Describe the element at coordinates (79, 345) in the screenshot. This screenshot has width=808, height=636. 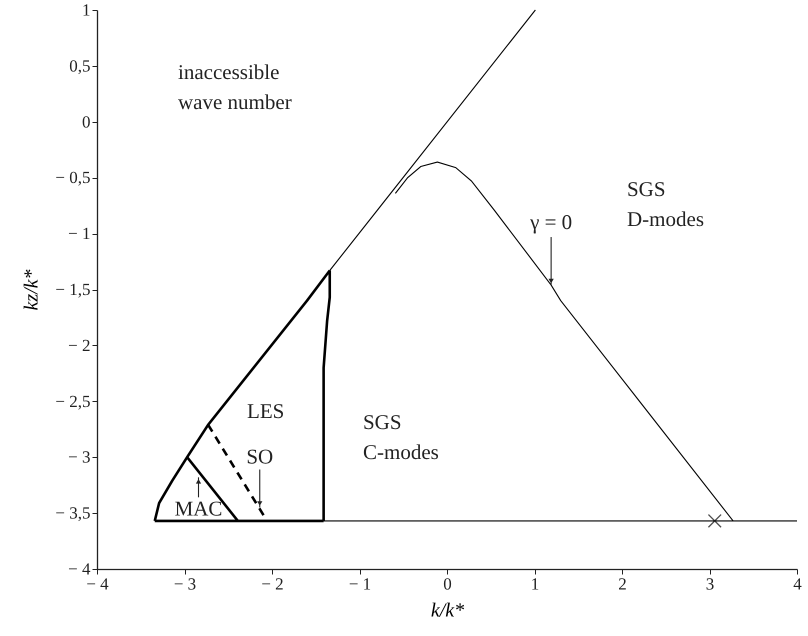
I see `y-tick-label: − 2` at that location.